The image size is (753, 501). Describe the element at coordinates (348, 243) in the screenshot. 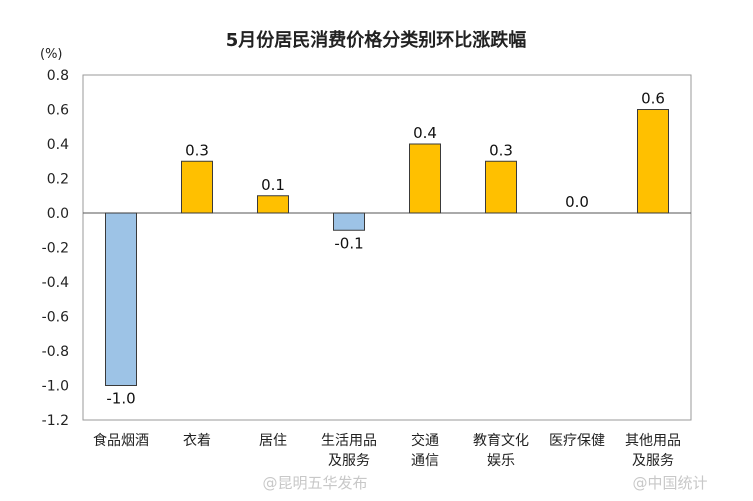

I see `data-label: -0.1` at that location.